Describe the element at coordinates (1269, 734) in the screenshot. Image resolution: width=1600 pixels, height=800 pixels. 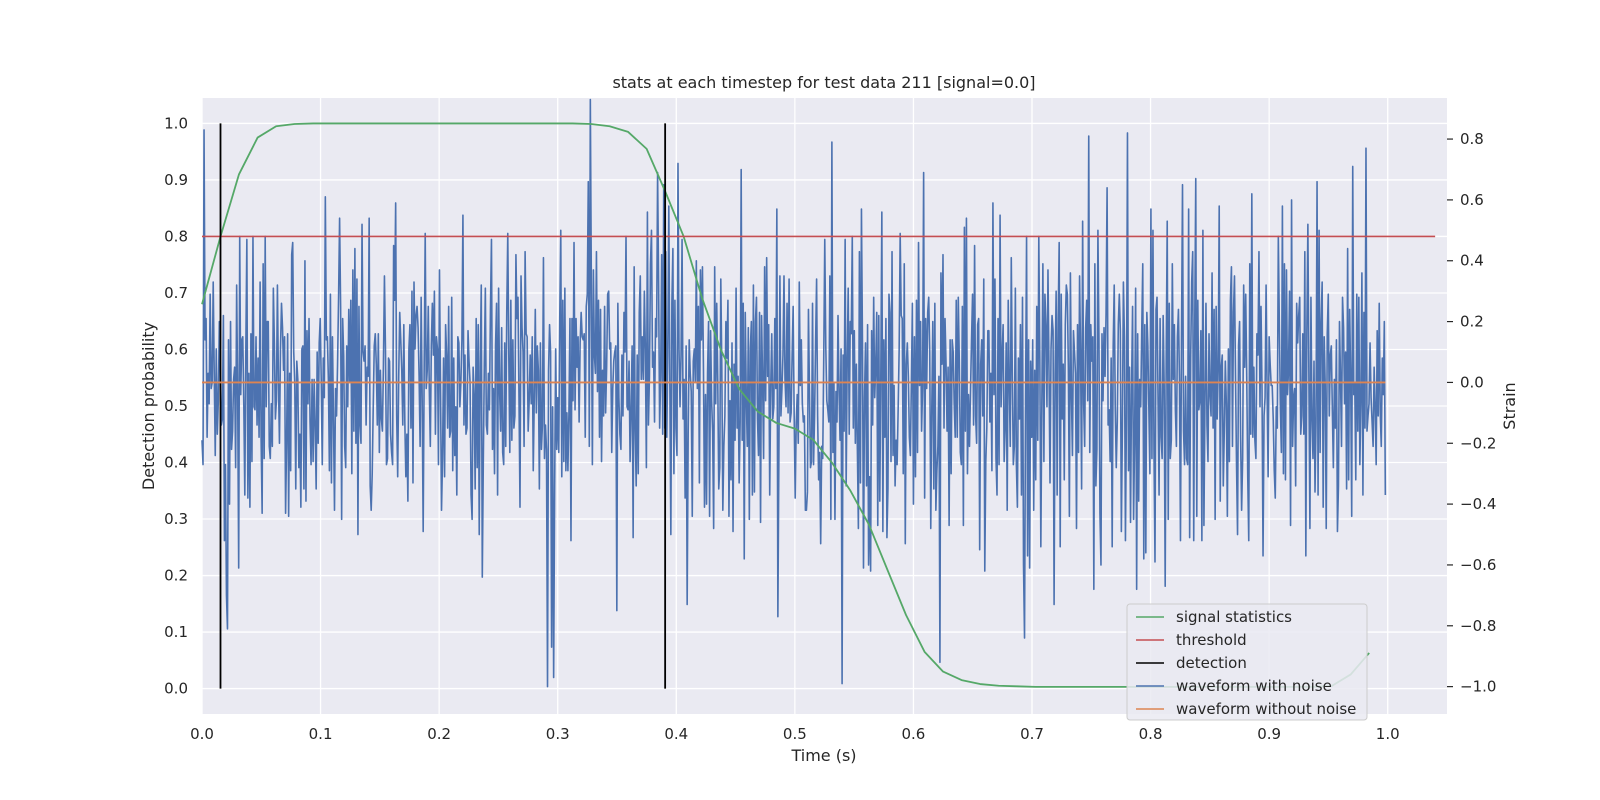
I see `x-tick-label-9: 0.9` at that location.